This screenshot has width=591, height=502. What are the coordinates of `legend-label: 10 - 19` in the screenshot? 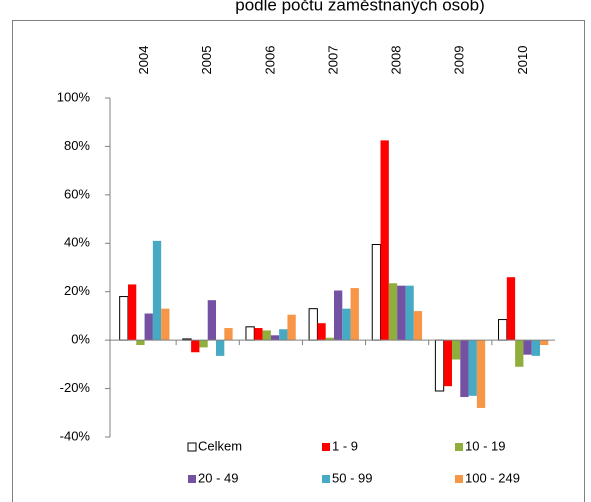 It's located at (485, 445).